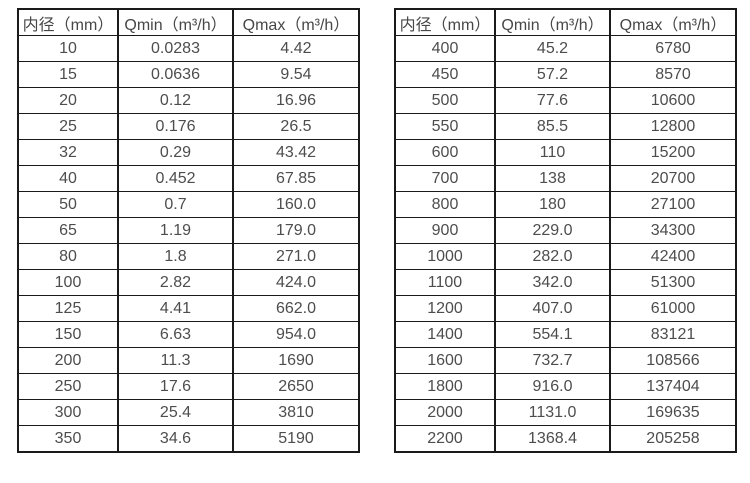  I want to click on table-cell: 50, so click(68, 204).